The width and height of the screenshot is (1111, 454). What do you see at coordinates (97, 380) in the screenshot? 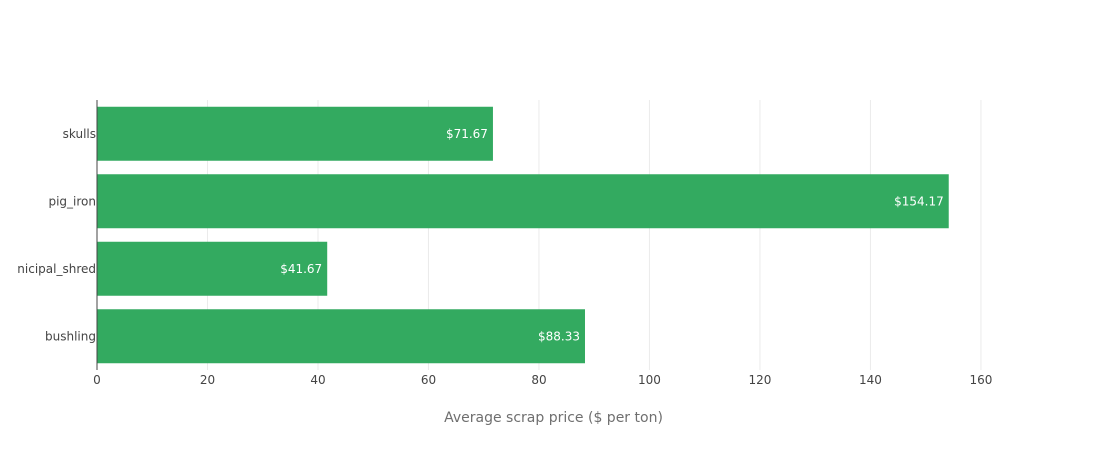
I see `x-tick-label: 0` at bounding box center [97, 380].